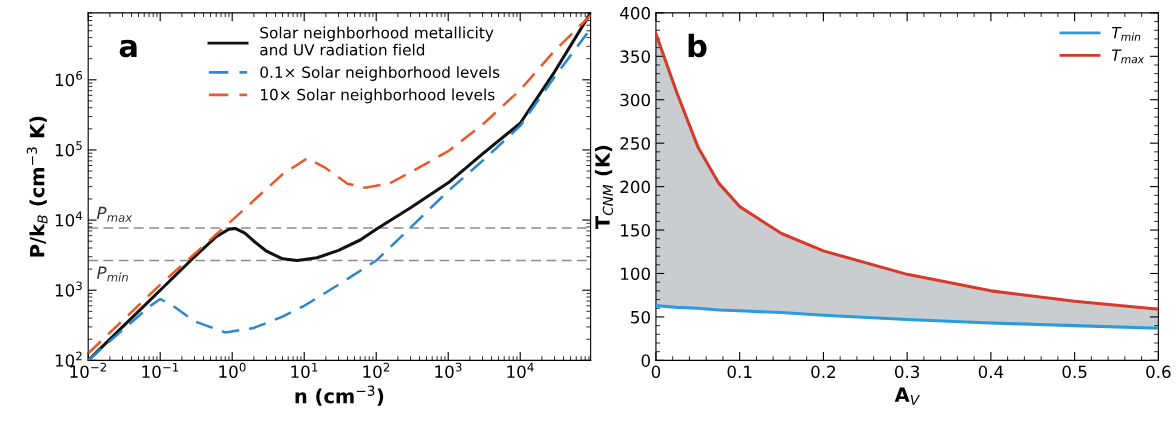 Image resolution: width=1176 pixels, height=429 pixels. I want to click on x-tick-label: 0.5, so click(1074, 372).